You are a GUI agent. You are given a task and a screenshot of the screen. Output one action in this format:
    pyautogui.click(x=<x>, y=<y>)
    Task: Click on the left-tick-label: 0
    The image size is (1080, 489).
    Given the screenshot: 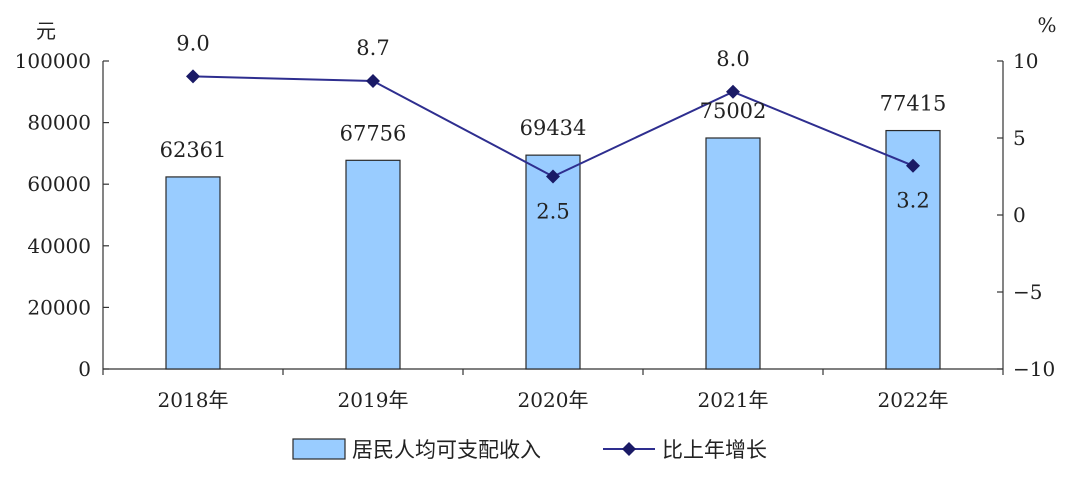 What is the action you would take?
    pyautogui.click(x=84, y=369)
    